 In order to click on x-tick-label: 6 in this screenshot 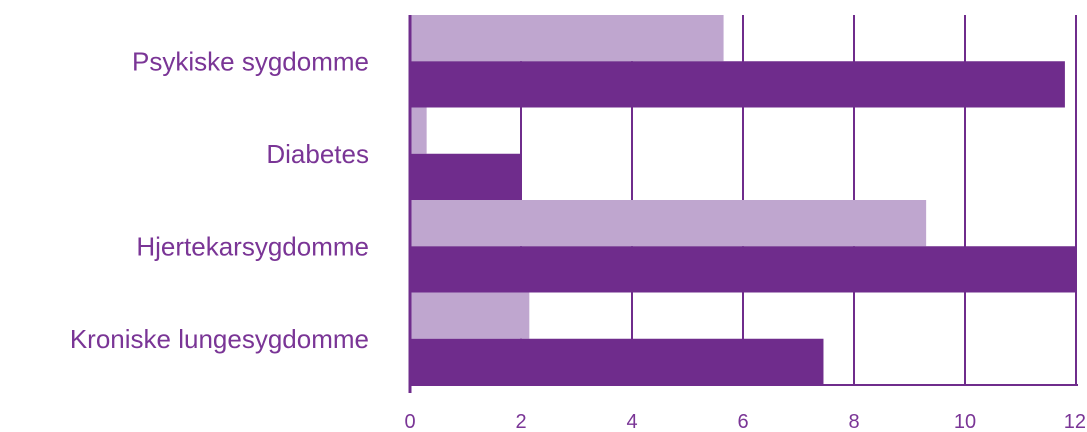, I will do `click(742, 421)`.